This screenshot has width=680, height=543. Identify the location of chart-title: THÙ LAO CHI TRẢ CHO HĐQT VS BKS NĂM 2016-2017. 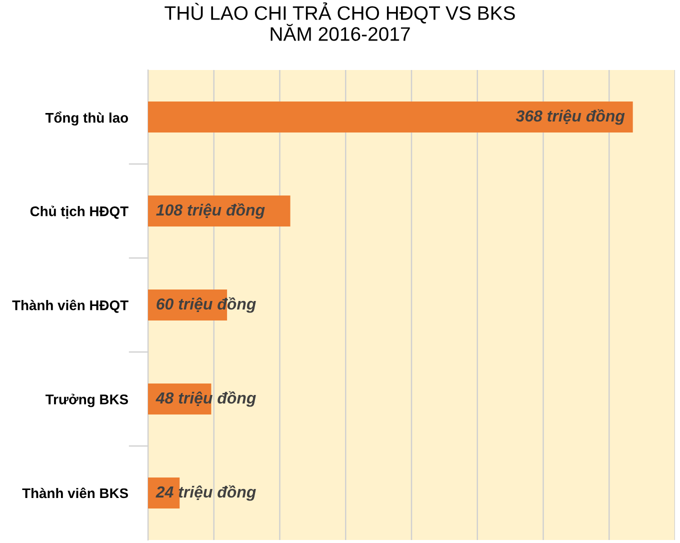
(339, 21).